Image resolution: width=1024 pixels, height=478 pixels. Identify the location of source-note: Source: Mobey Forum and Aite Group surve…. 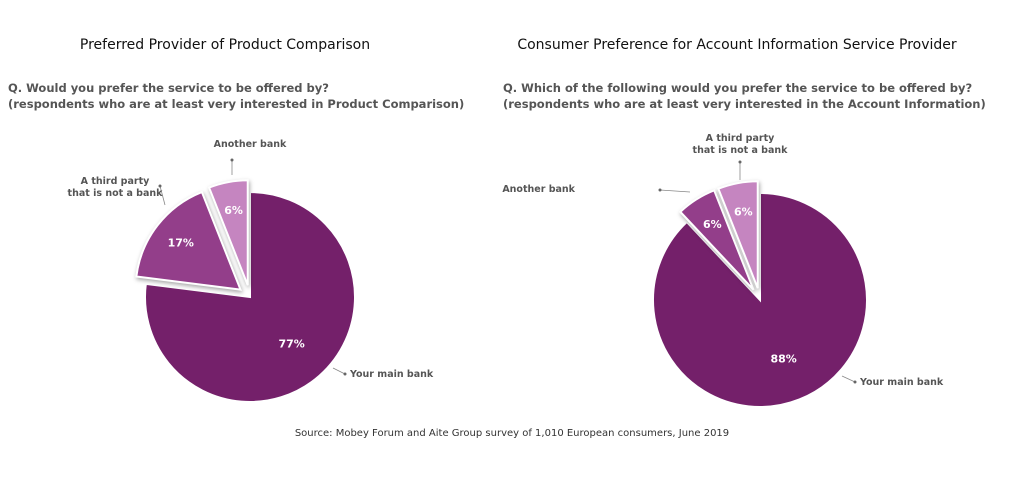
(512, 433).